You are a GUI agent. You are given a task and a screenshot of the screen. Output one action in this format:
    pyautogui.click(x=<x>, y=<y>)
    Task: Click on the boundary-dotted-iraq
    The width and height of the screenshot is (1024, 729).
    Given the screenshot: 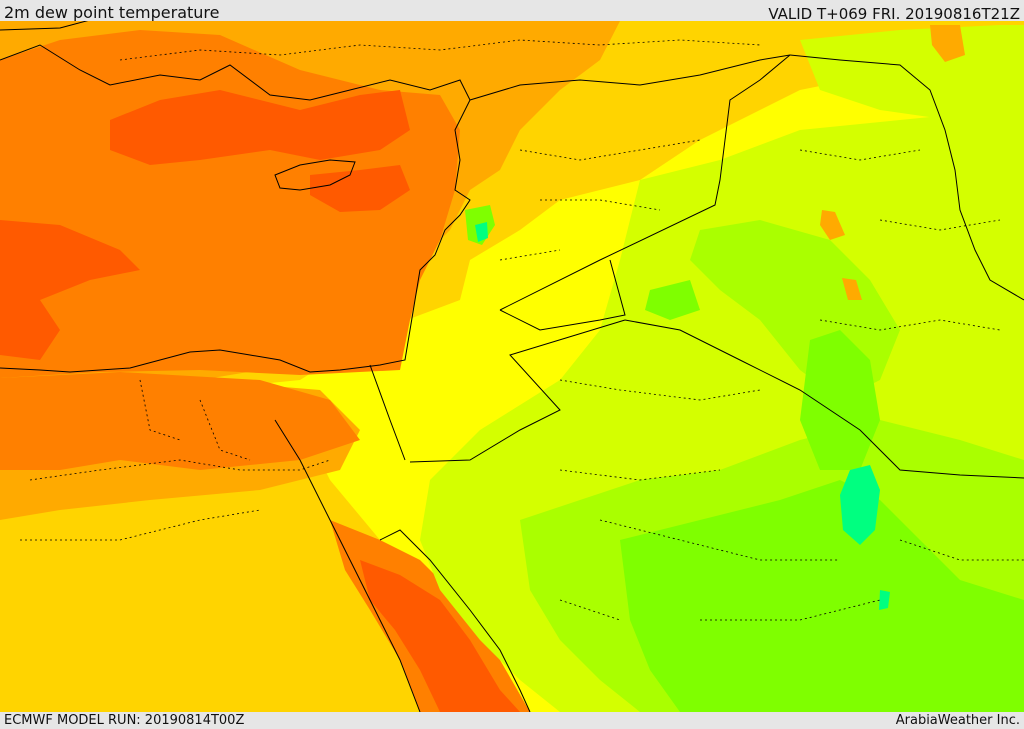 What is the action you would take?
    pyautogui.click(x=900, y=240)
    